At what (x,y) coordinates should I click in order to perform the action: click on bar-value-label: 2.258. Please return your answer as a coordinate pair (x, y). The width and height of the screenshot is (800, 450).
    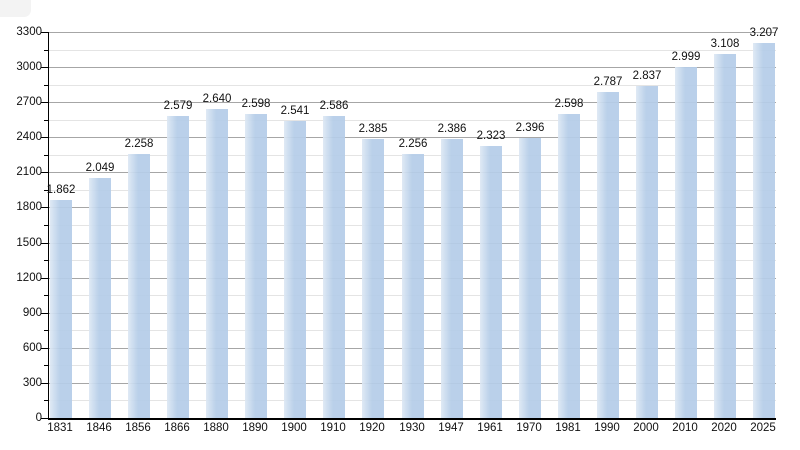
    Looking at the image, I should click on (139, 144).